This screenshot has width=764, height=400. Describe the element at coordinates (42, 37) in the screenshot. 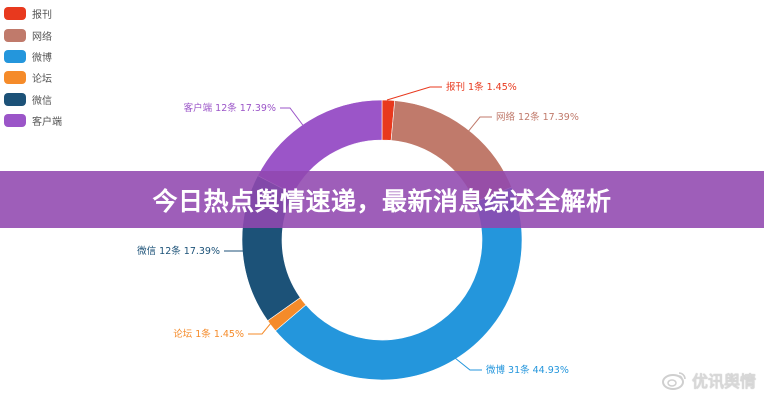

I see `legend-label: 网络` at that location.